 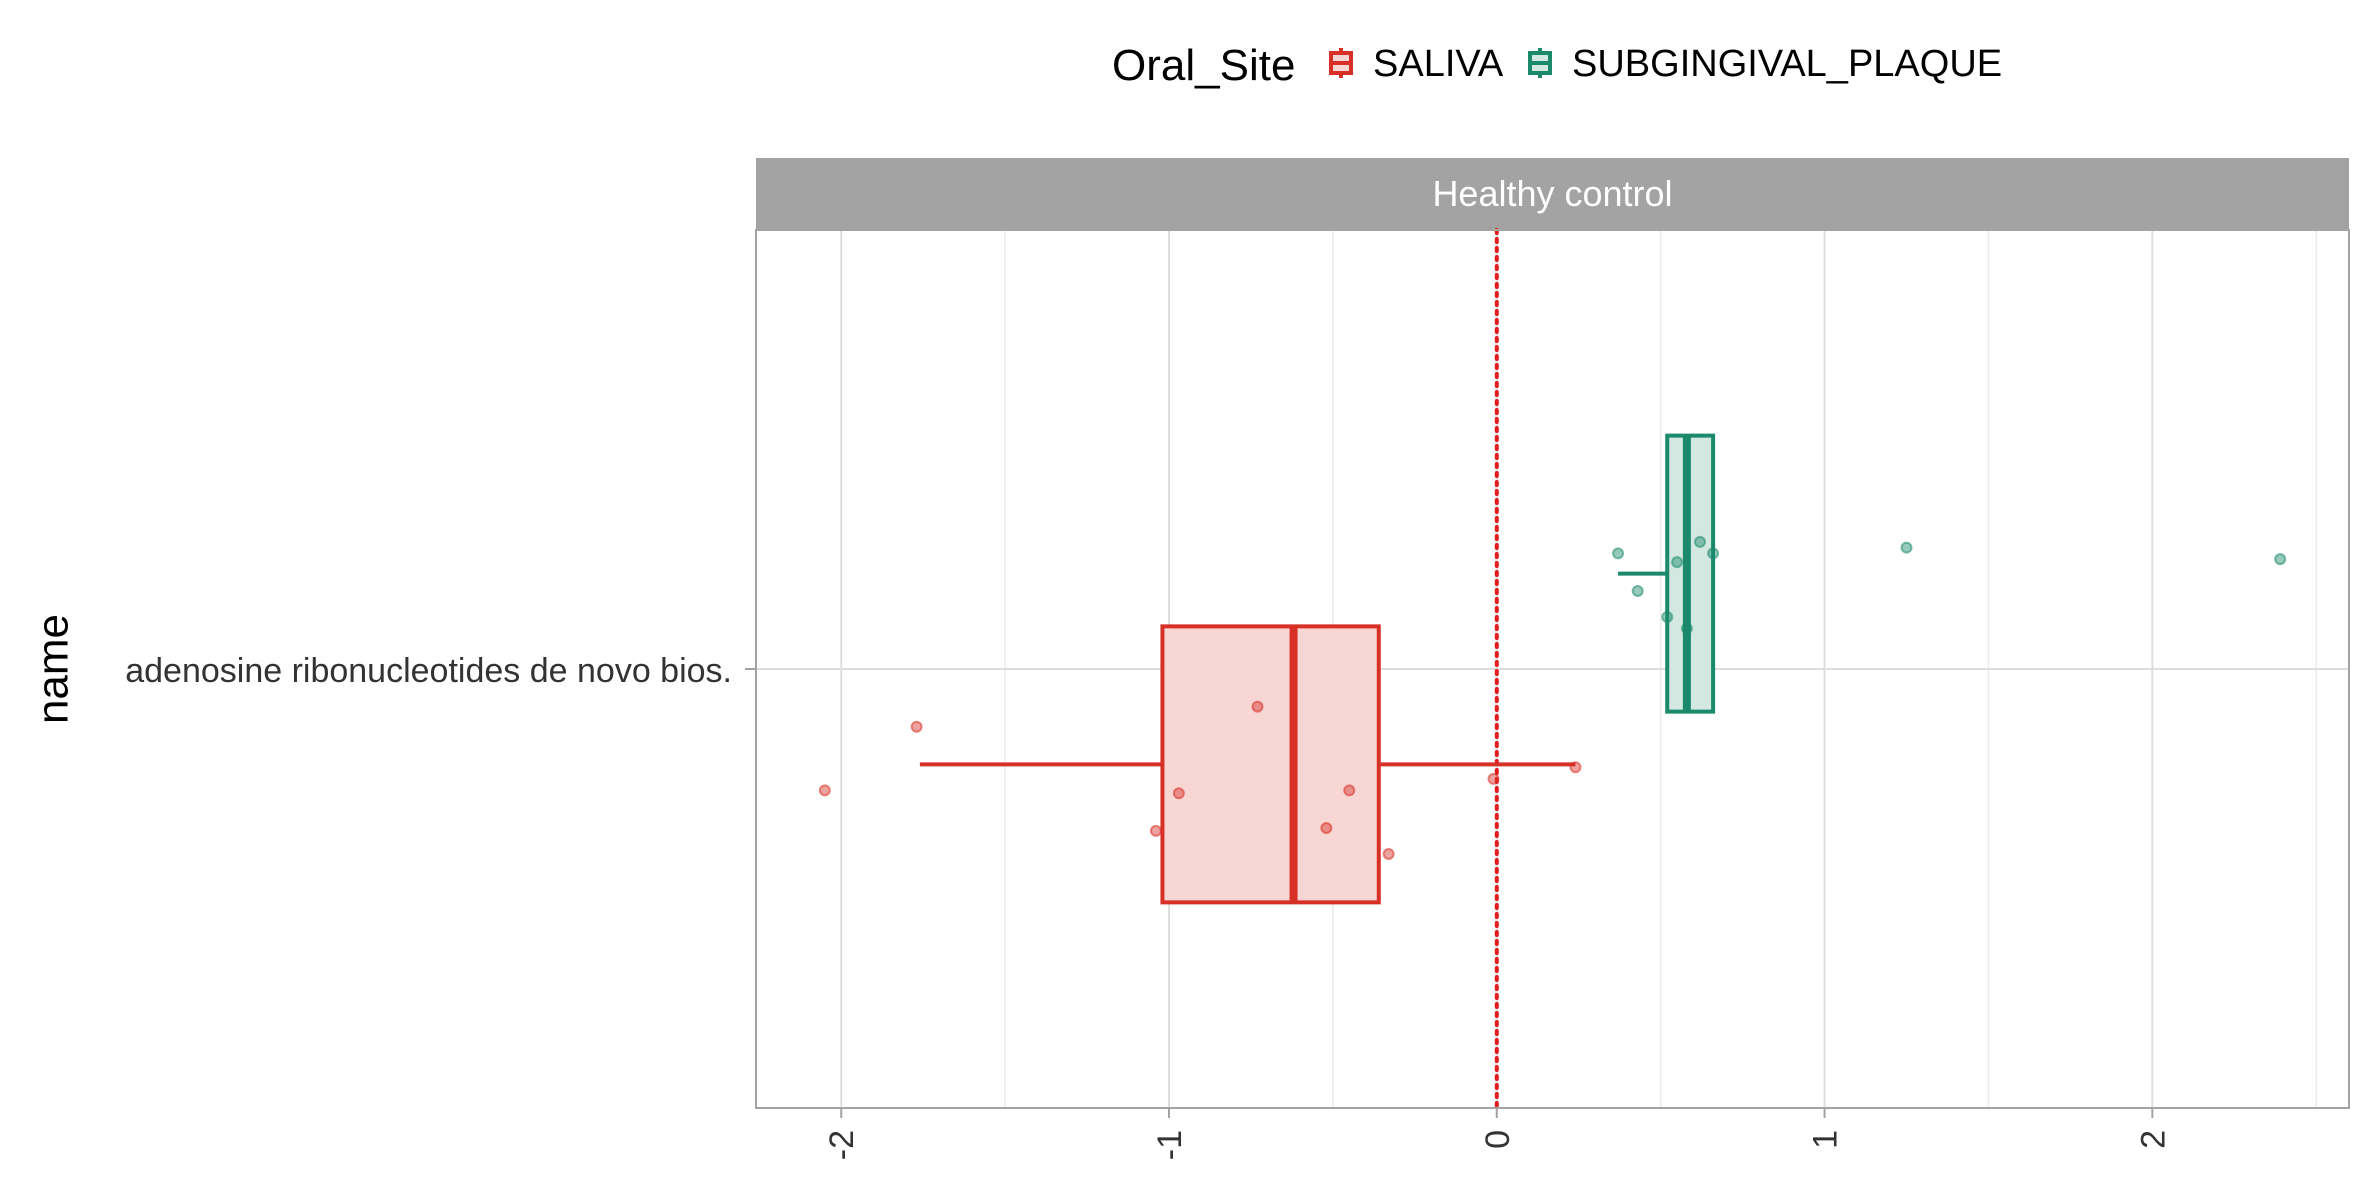 I want to click on facet-strip, so click(x=1552, y=194).